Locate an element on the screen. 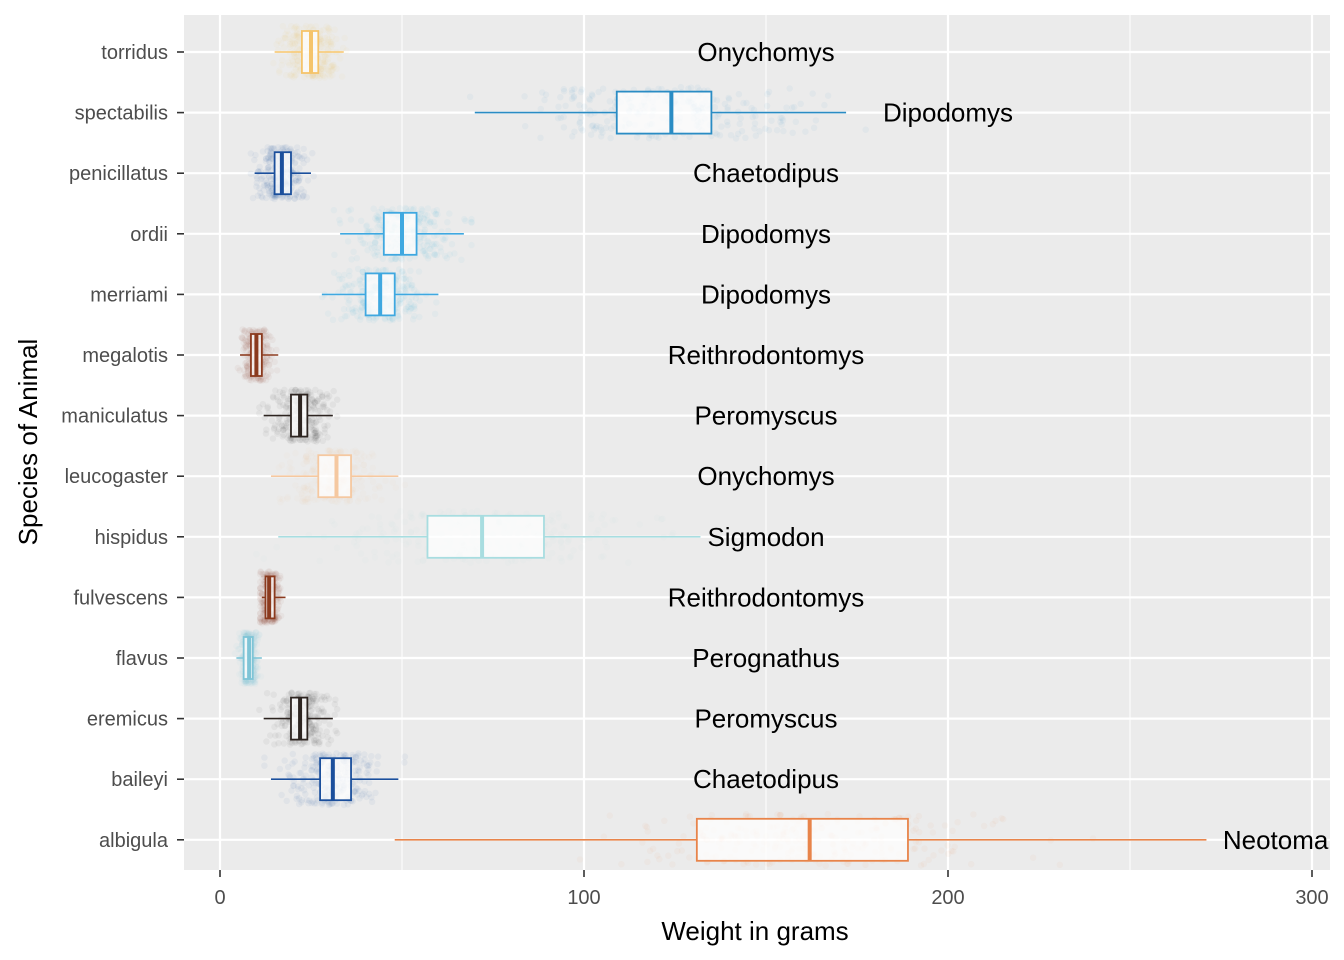  y-tick-label: penicillatus is located at coordinates (118, 174).